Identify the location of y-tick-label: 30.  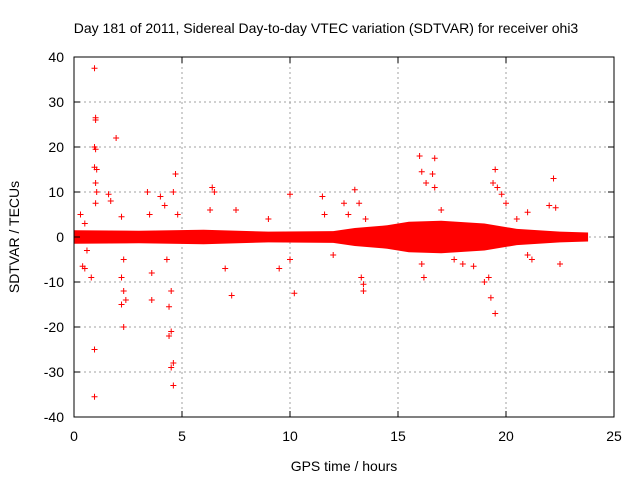
(56, 102).